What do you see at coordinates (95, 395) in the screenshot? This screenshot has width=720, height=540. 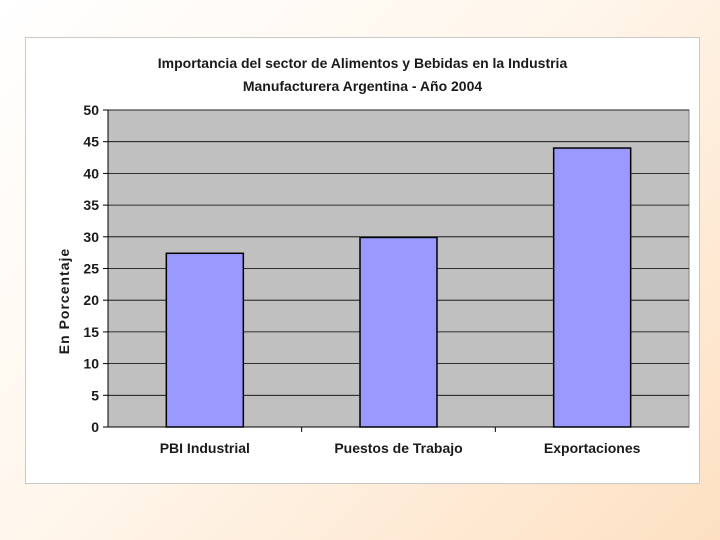 I see `y-tick-label: 5` at bounding box center [95, 395].